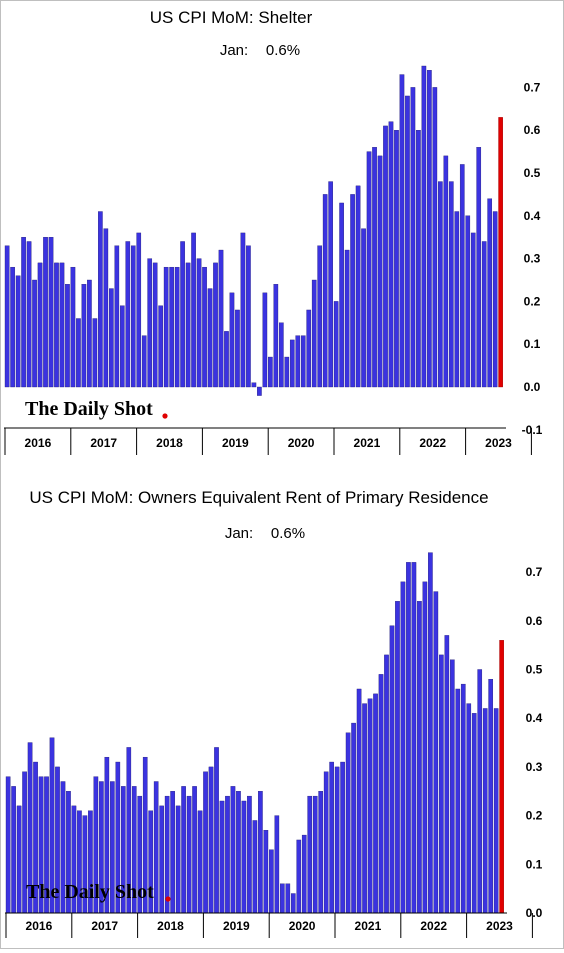  Describe the element at coordinates (168, 899) in the screenshot. I see `watermark-dot` at that location.